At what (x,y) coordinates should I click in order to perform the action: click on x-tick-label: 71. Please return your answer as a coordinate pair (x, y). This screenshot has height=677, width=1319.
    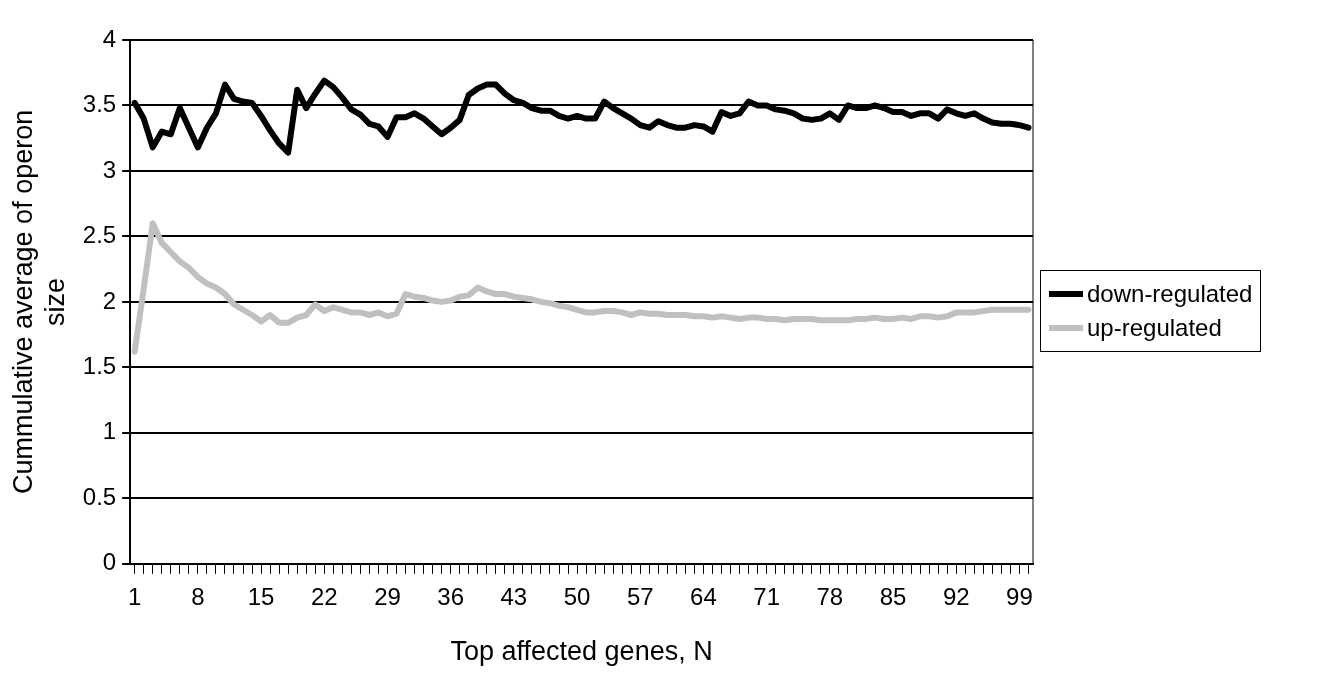
    Looking at the image, I should click on (767, 596).